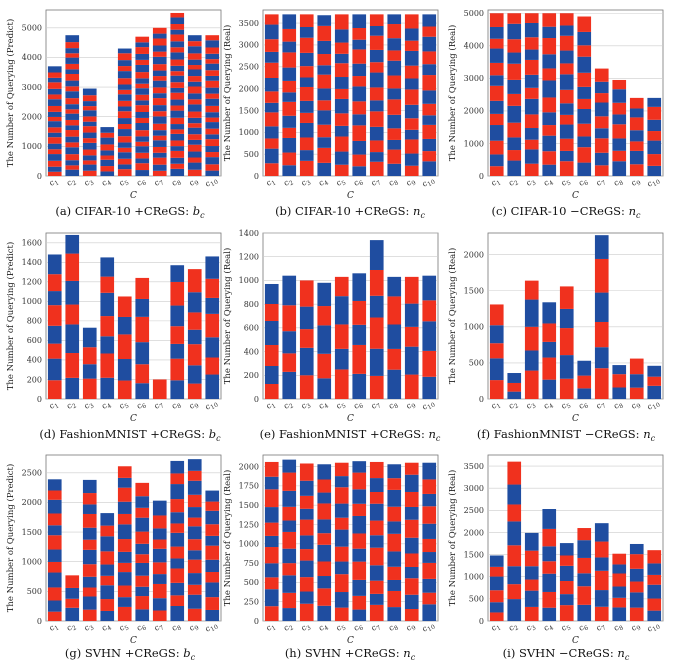 The height and width of the screenshot is (672, 679). I want to click on x-axis-label: C, so click(133, 196).